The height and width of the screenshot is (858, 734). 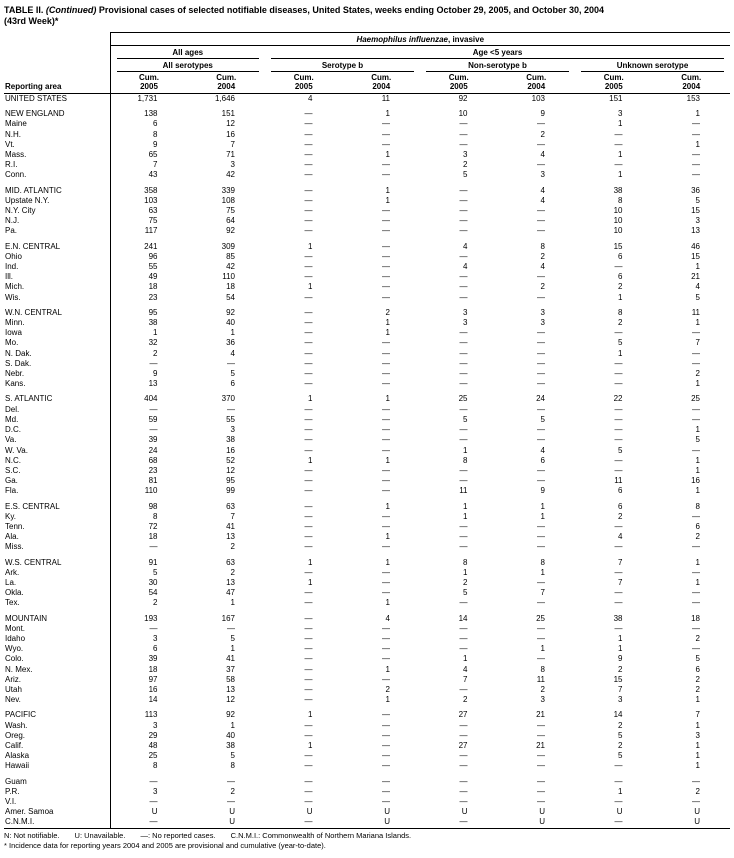 I want to click on reporting-area-cell: Kans., so click(x=57, y=384).